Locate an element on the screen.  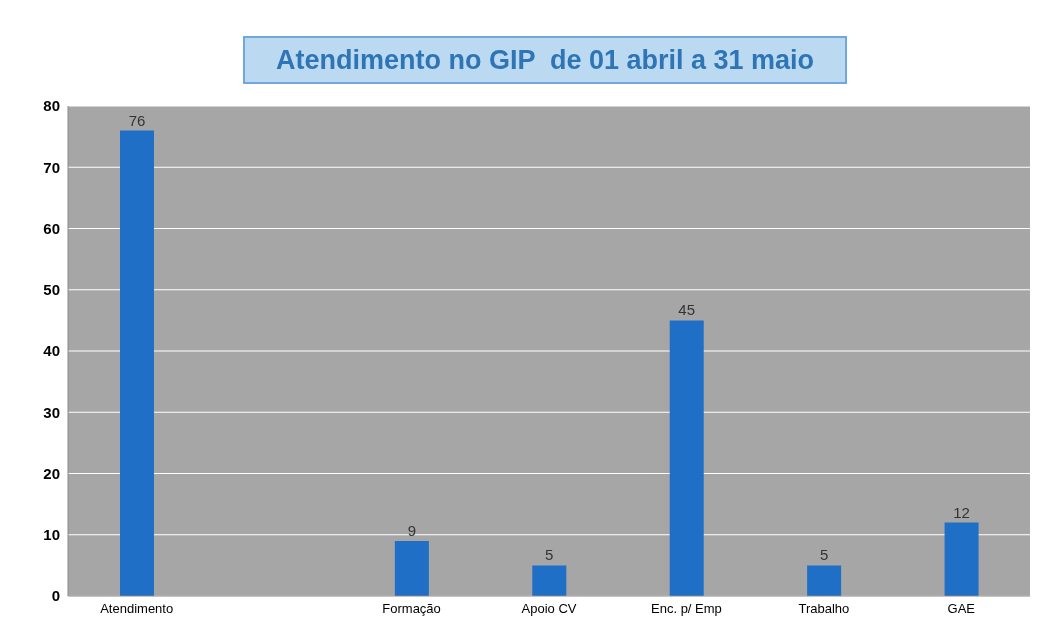
y-tick-label: 50 is located at coordinates (51, 290).